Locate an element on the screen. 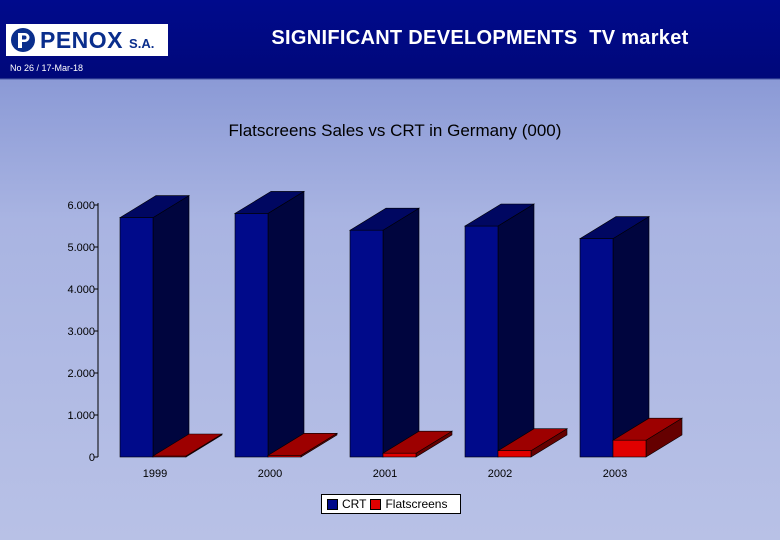 This screenshot has height=540, width=780. bar-crt-2001-side is located at coordinates (401, 332).